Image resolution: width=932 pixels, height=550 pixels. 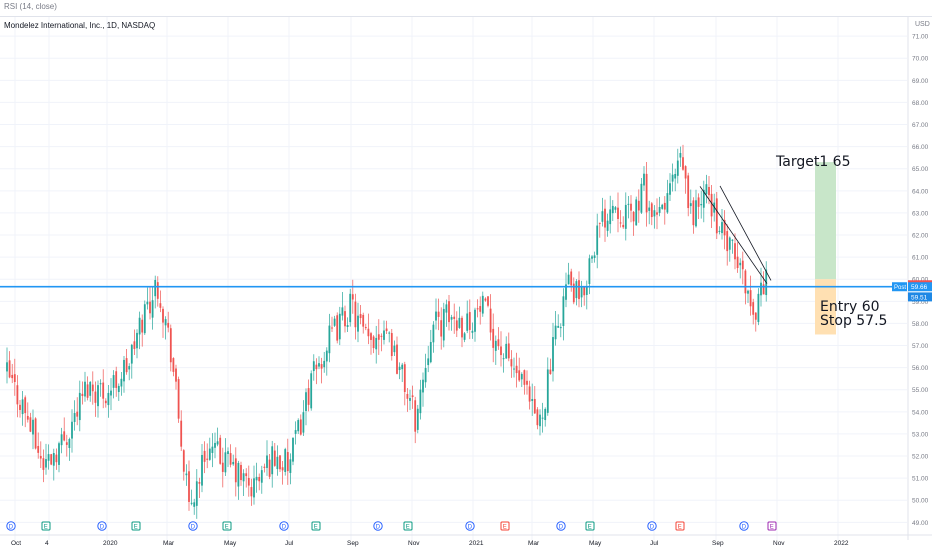 What do you see at coordinates (920, 523) in the screenshot?
I see `y-tick-label: 49.00` at bounding box center [920, 523].